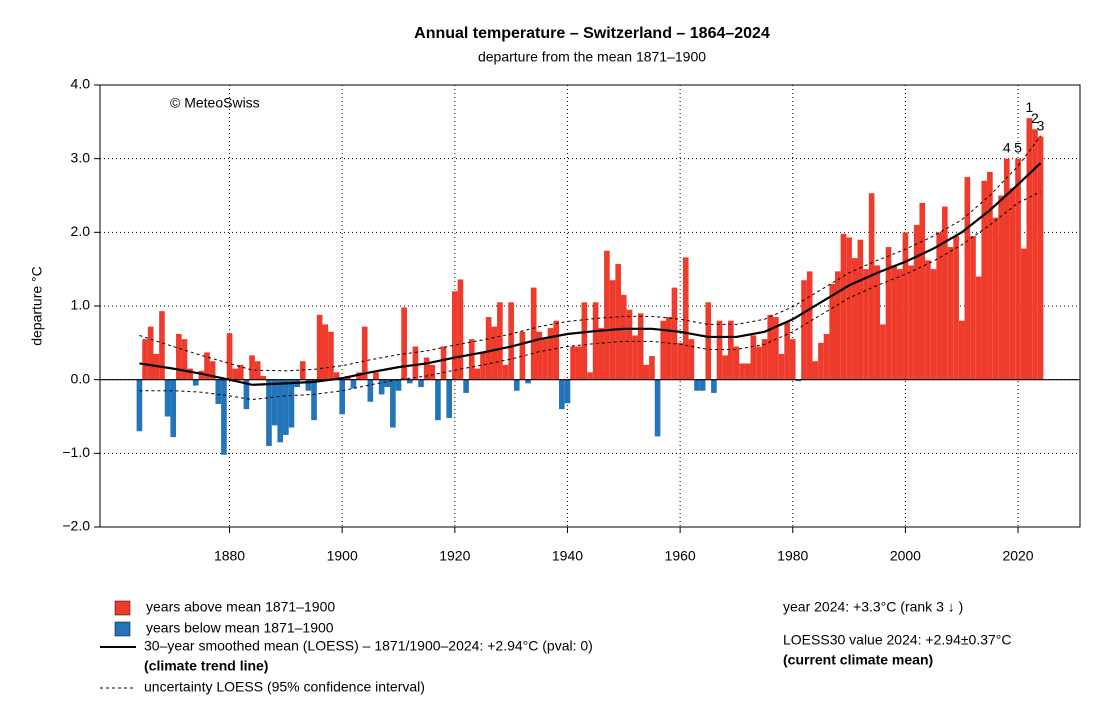 This screenshot has width=1107, height=722. I want to click on rank-label: 3, so click(1041, 125).